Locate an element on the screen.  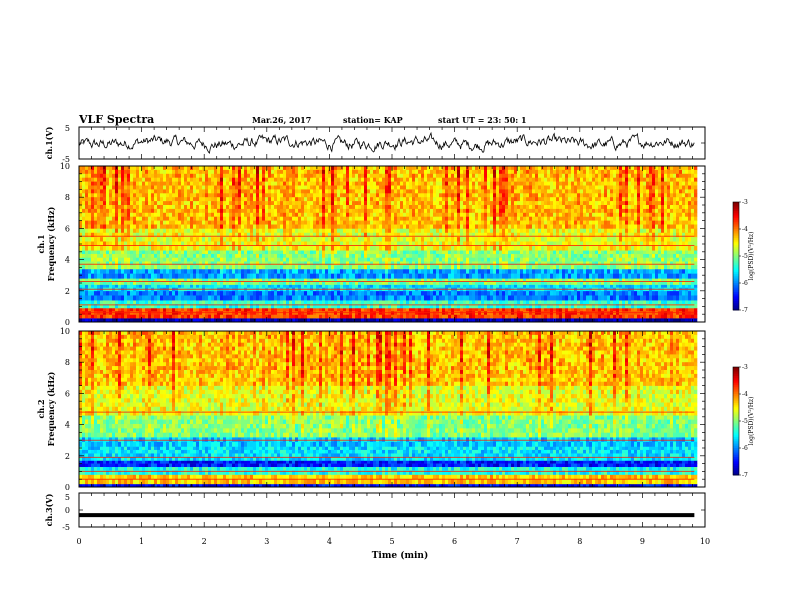
time-tick-label: 7 is located at coordinates (517, 541).